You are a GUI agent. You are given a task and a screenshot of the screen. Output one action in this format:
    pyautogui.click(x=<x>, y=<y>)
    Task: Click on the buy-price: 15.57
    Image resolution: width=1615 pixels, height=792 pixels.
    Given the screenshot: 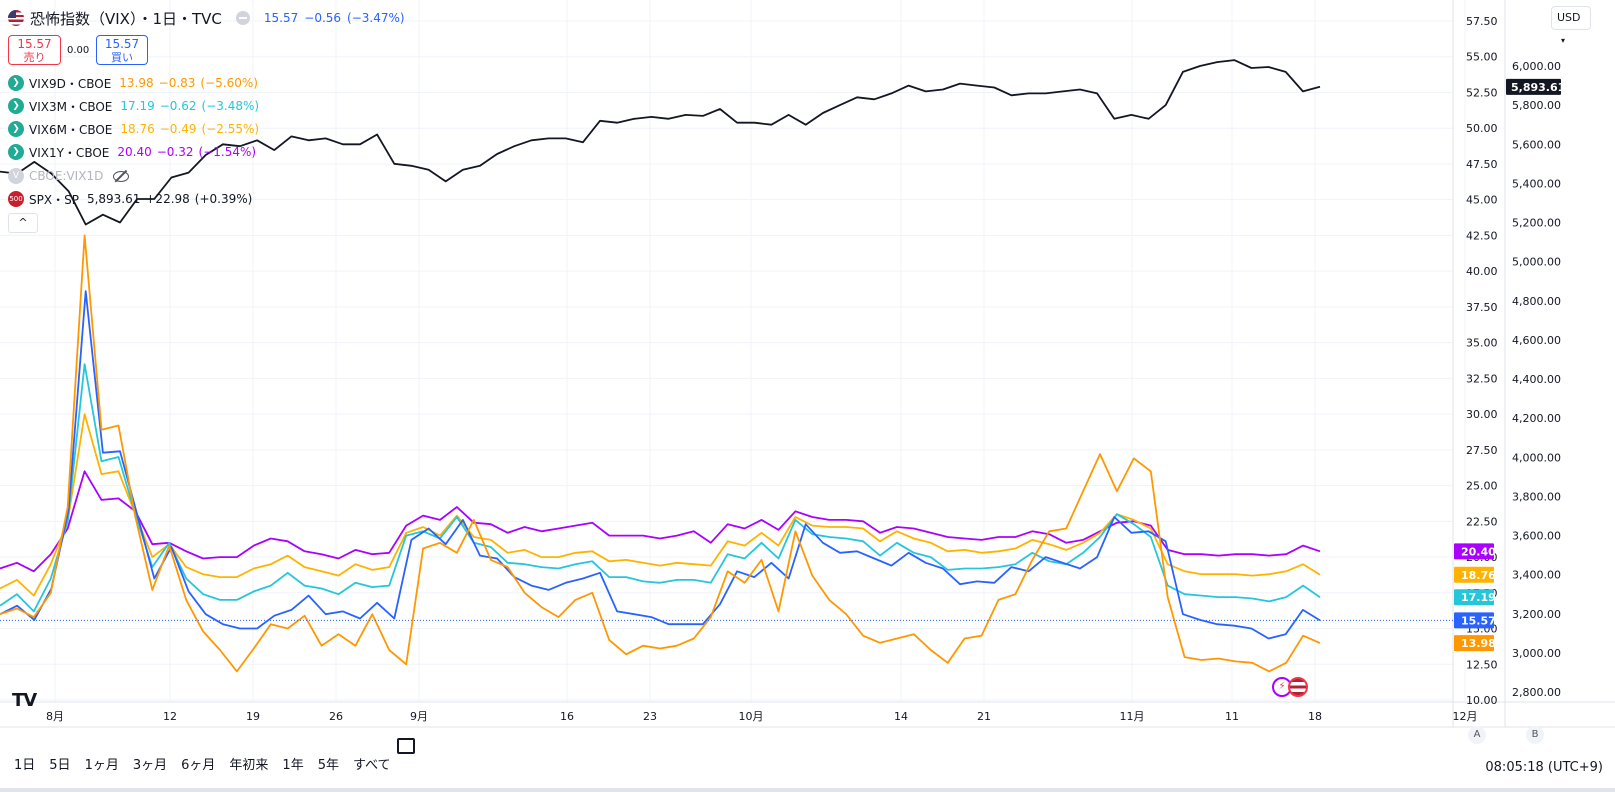 What is the action you would take?
    pyautogui.click(x=122, y=44)
    